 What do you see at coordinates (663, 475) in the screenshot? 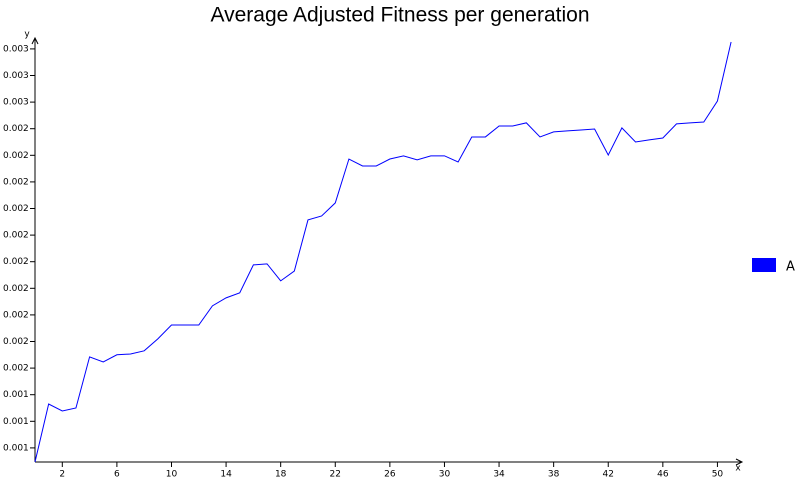
I see `x-tick-label: 46` at bounding box center [663, 475].